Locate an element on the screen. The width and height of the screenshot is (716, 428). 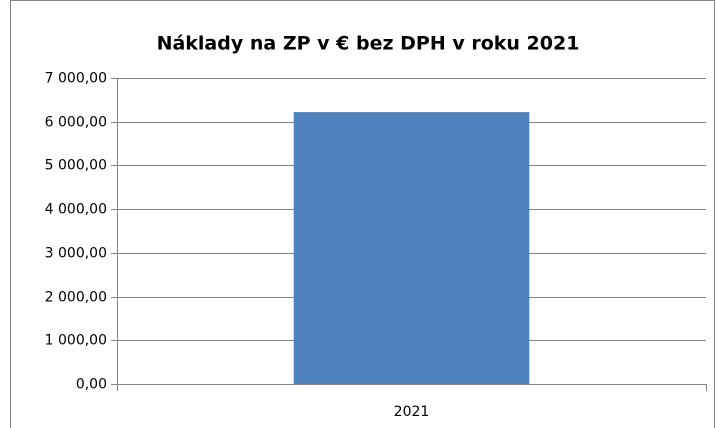
y-tick-label: 1 000,00 is located at coordinates (76, 341).